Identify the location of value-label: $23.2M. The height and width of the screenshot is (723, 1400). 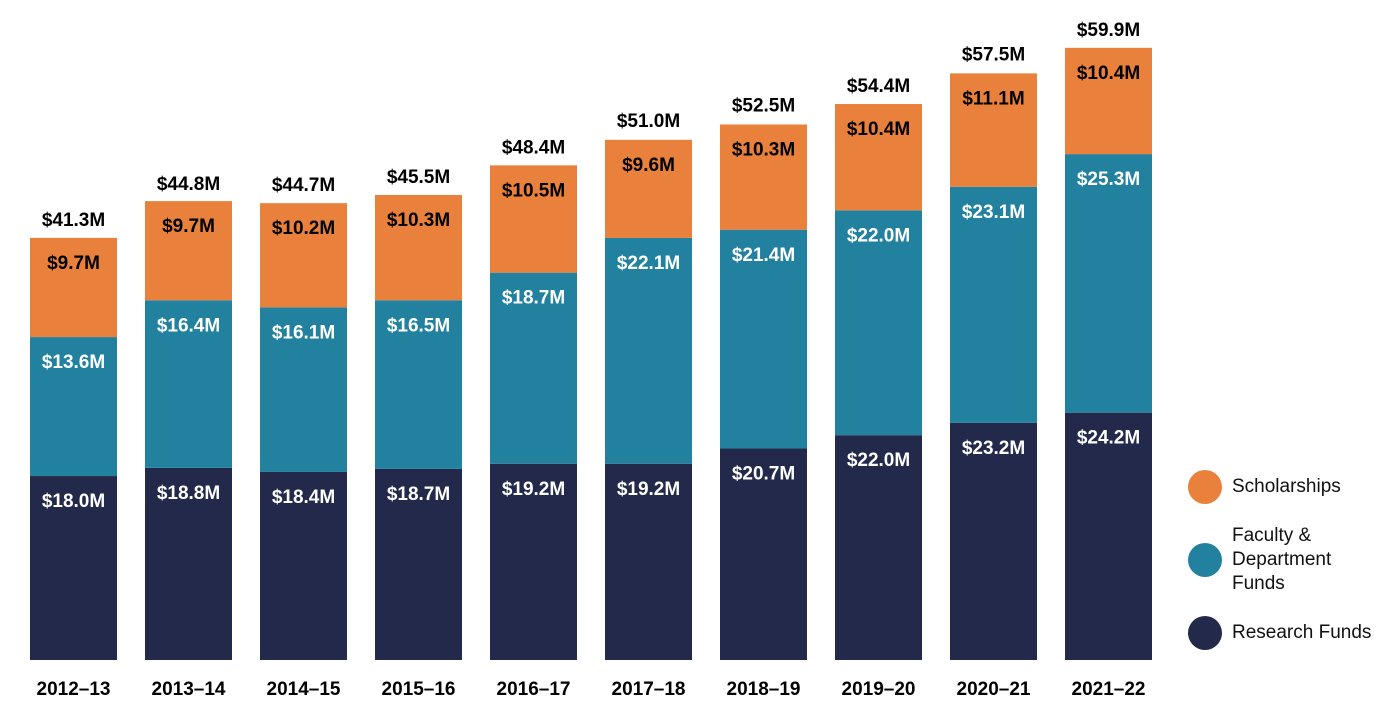
(993, 448).